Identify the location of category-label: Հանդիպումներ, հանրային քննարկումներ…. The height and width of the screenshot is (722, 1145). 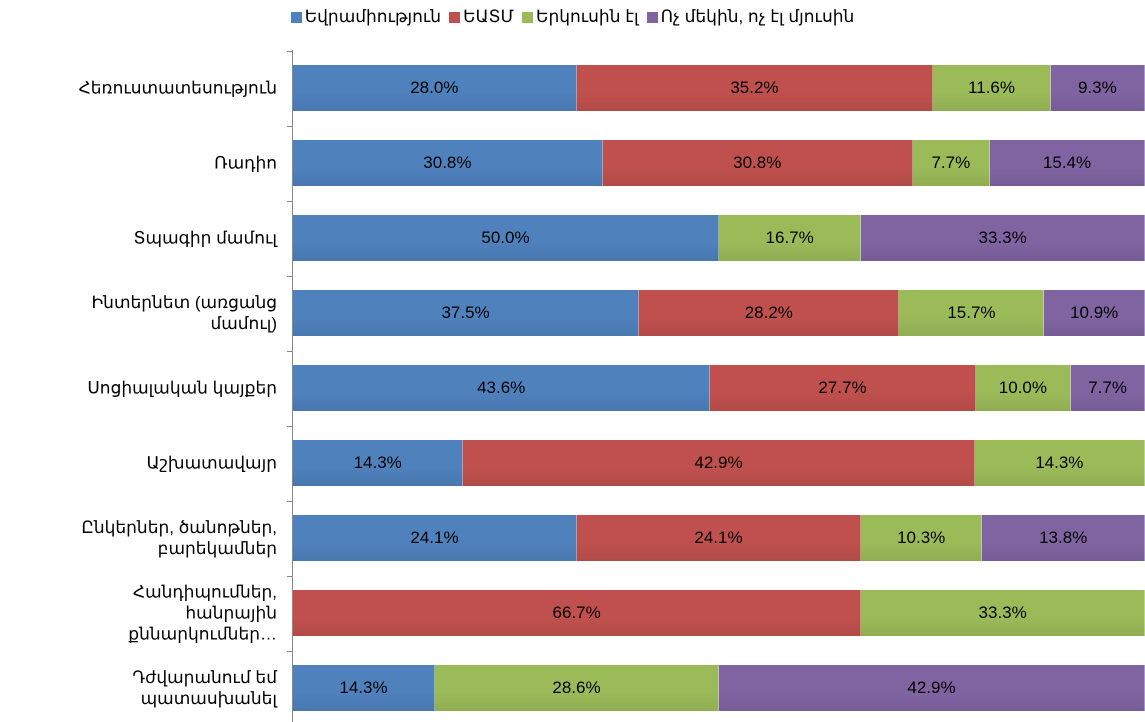
(202, 613).